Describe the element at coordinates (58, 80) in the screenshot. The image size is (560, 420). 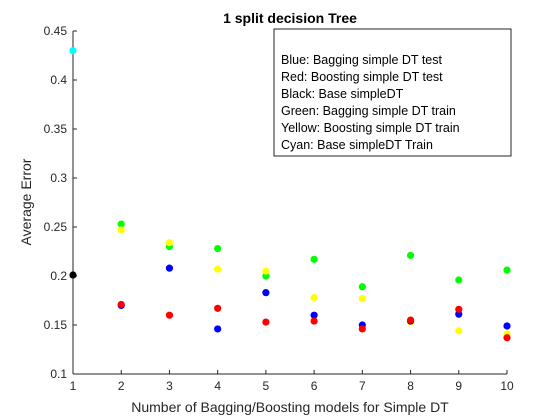
I see `y-tick-label: 0.4` at that location.